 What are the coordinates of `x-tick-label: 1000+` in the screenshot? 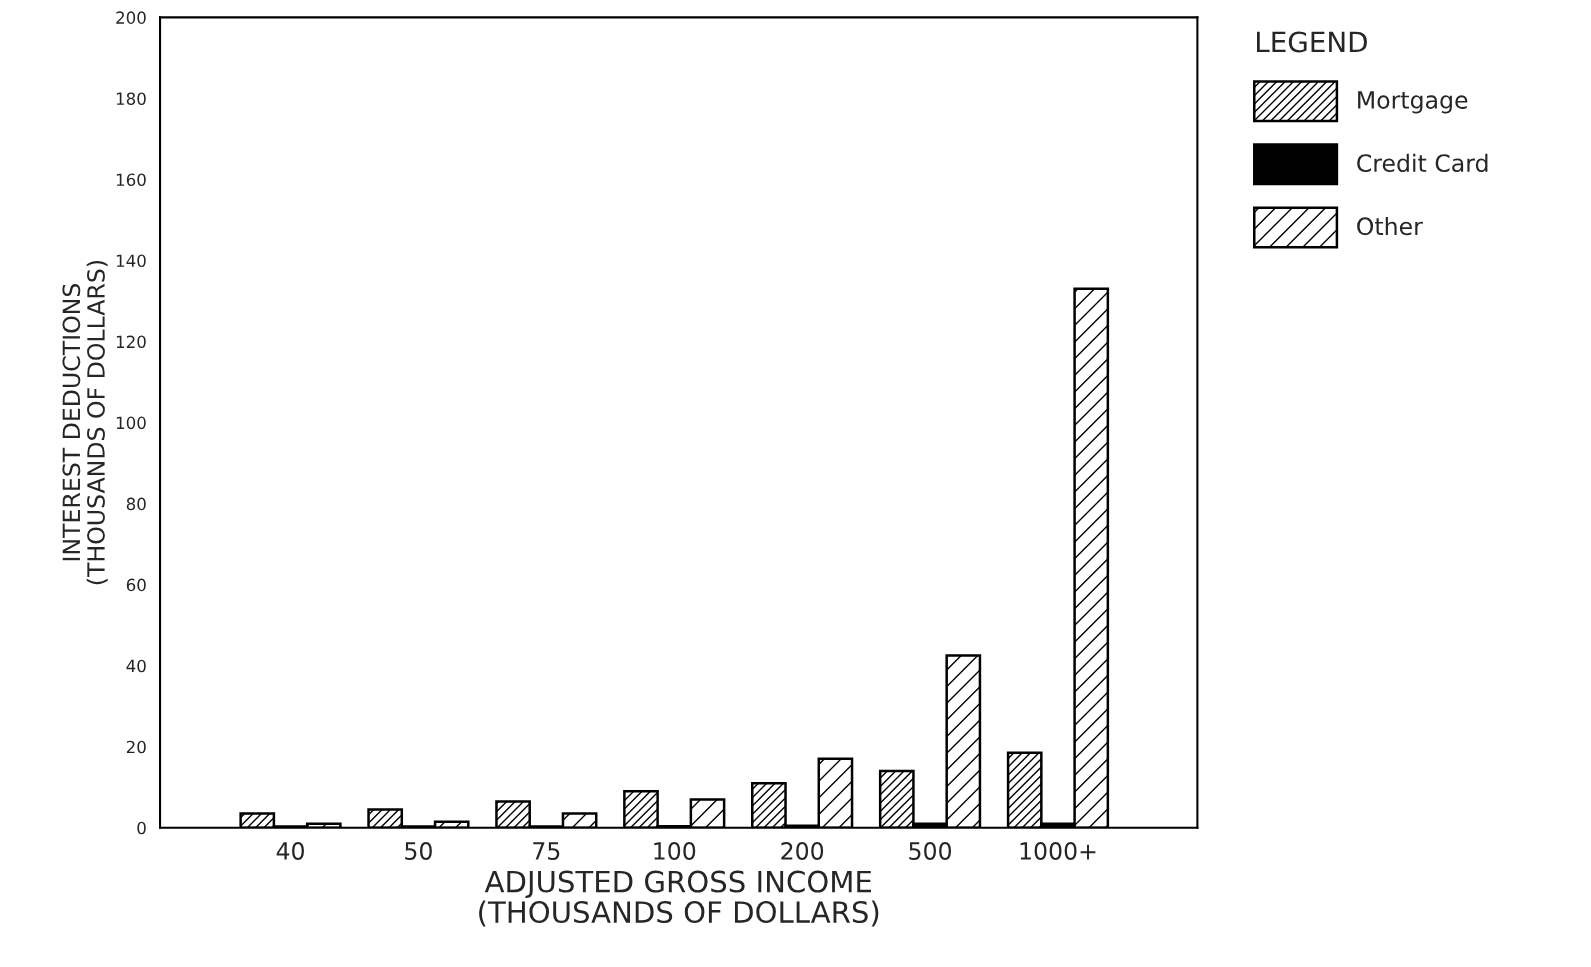 It's located at (1058, 851).